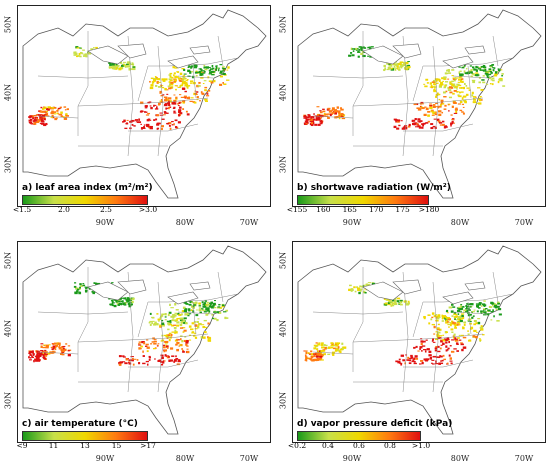  I want to click on panel-title-d: d) vapor pressure deficit (kPa), so click(375, 424).